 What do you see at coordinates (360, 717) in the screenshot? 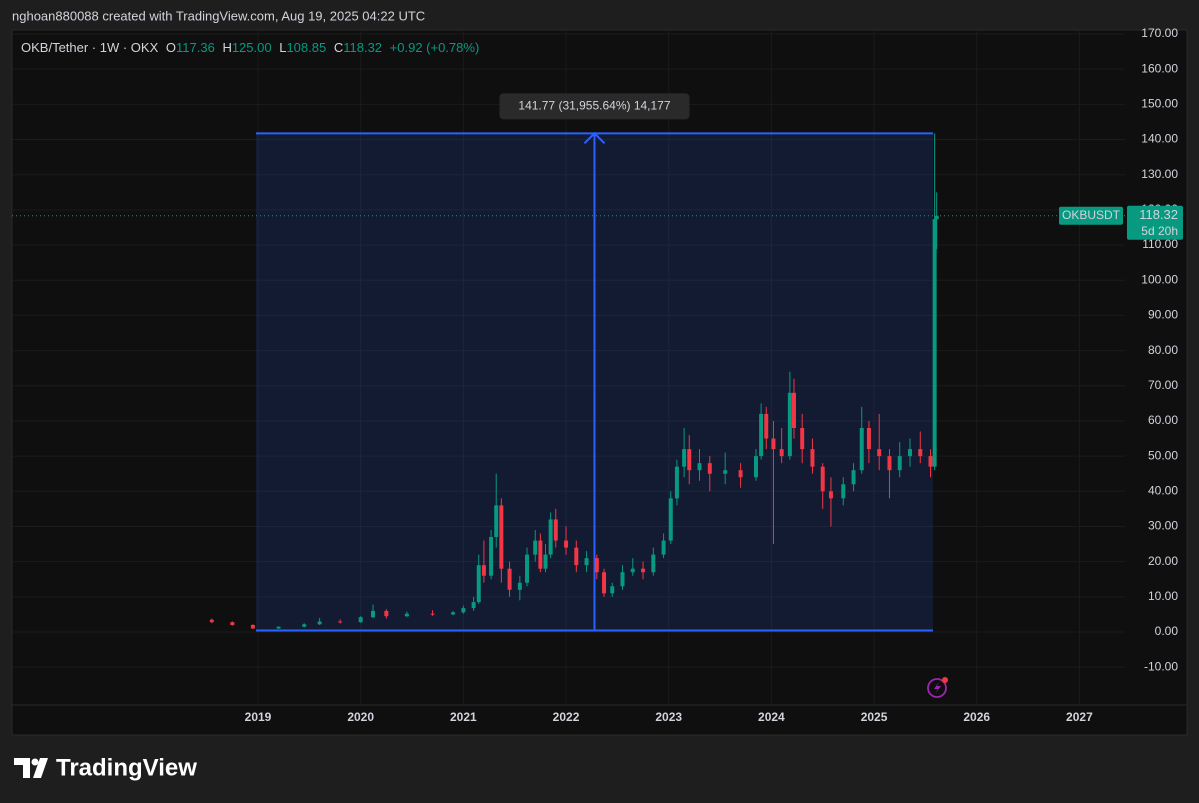
I see `x-tick-label: 2020` at bounding box center [360, 717].